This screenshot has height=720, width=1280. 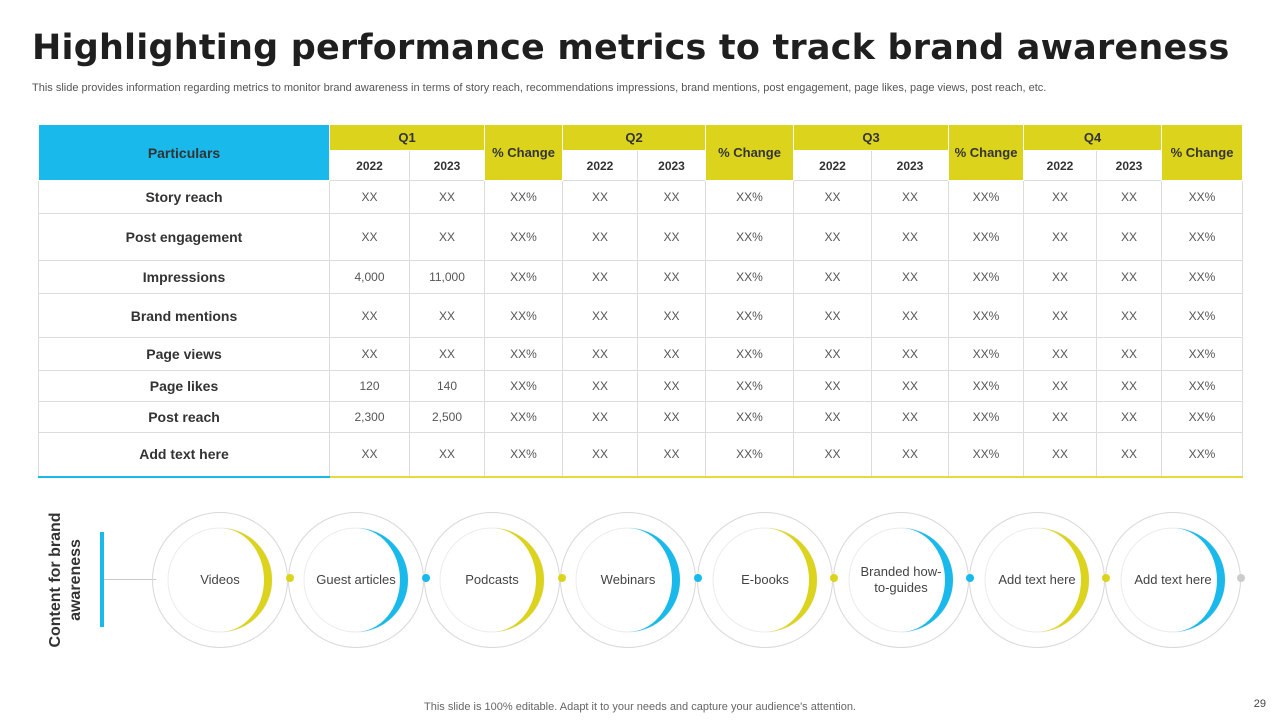 What do you see at coordinates (447, 165) in the screenshot?
I see `year-header: 2023` at bounding box center [447, 165].